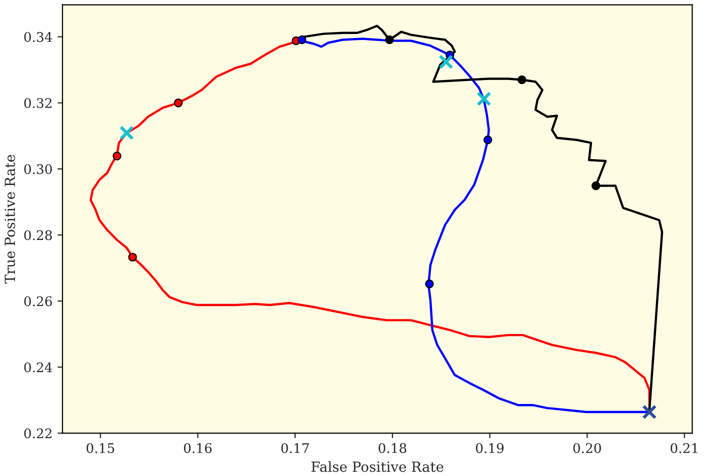 The height and width of the screenshot is (476, 710). Describe the element at coordinates (38, 169) in the screenshot. I see `y-tick-label: 0.30` at that location.